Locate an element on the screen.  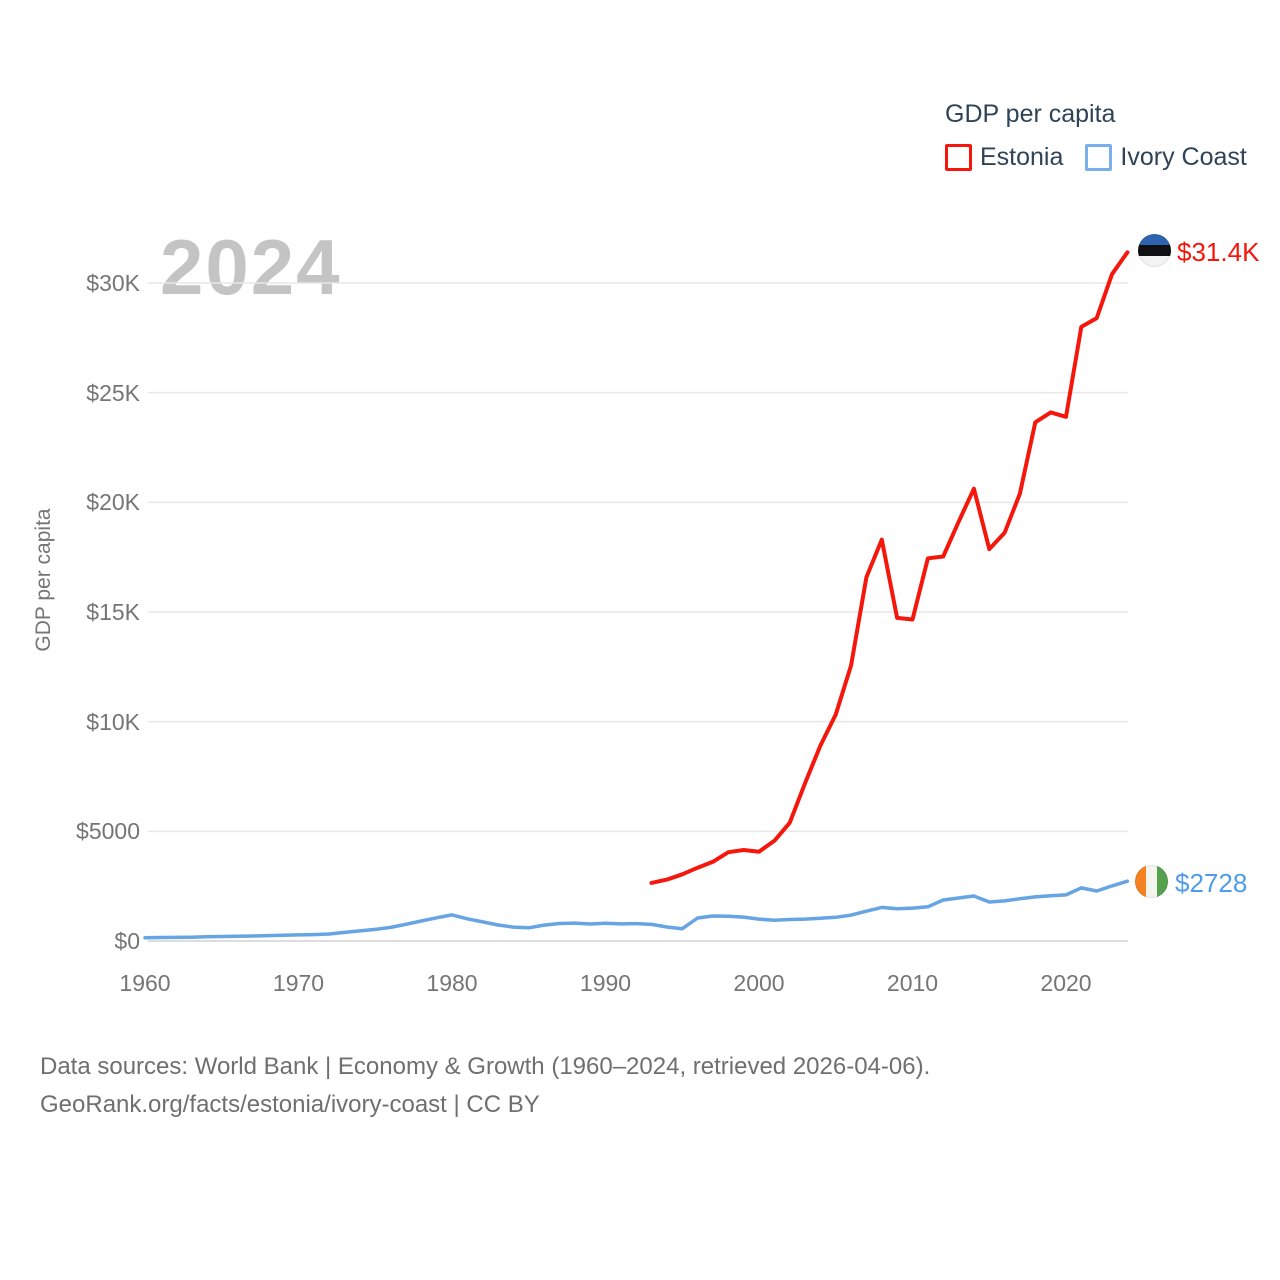
x-tick-label: 1960 is located at coordinates (145, 983).